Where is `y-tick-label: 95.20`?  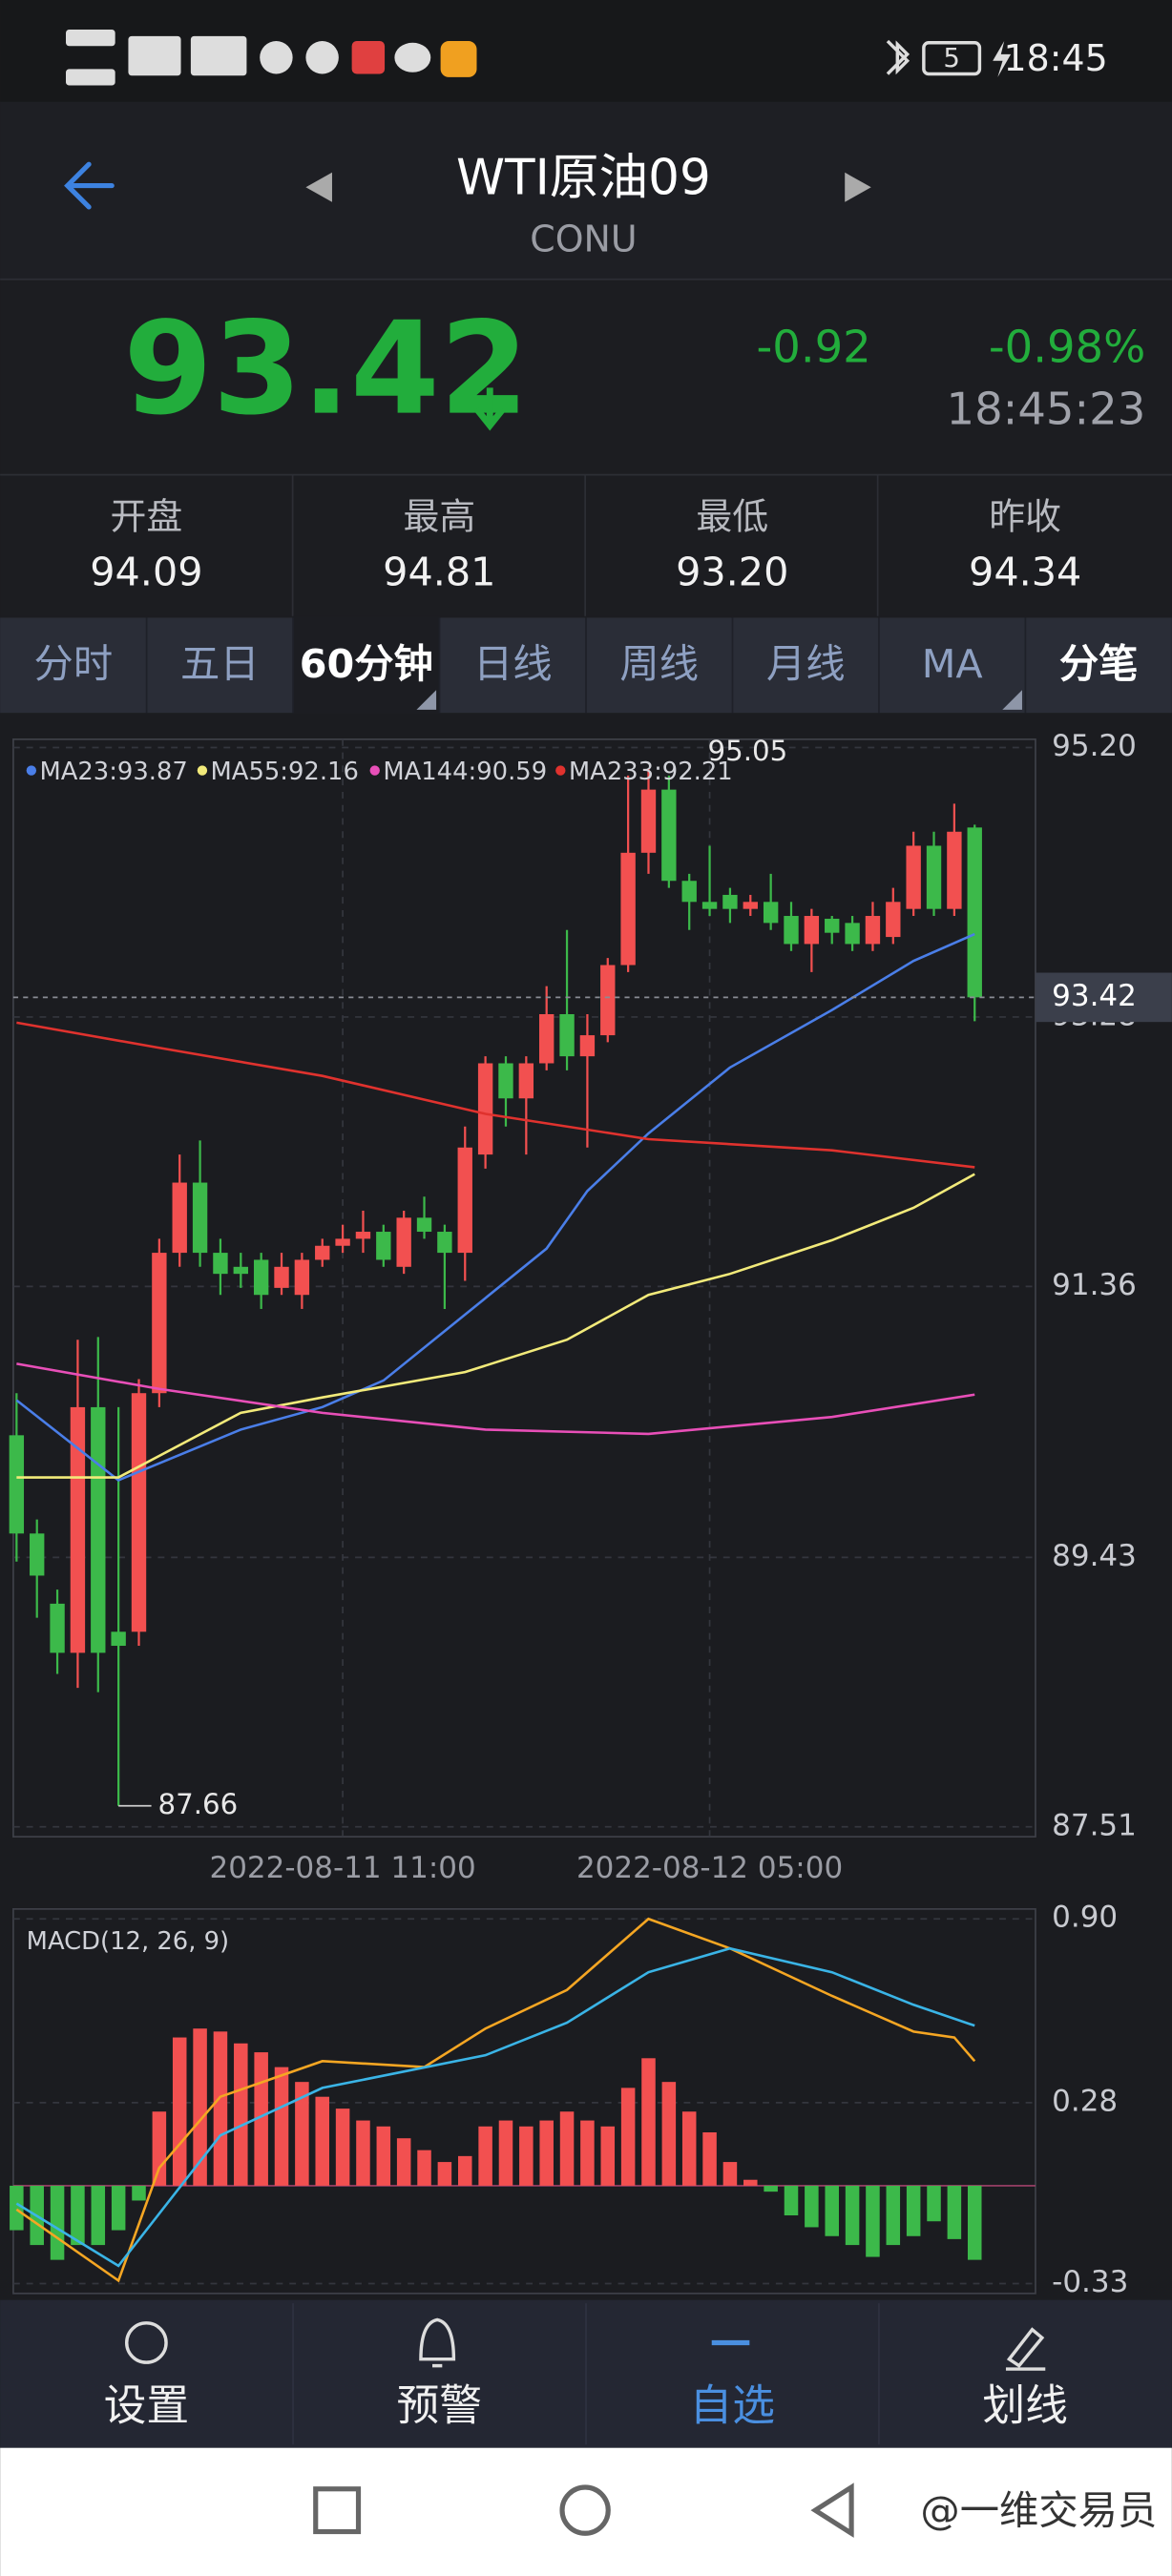
y-tick-label: 95.20 is located at coordinates (1094, 746).